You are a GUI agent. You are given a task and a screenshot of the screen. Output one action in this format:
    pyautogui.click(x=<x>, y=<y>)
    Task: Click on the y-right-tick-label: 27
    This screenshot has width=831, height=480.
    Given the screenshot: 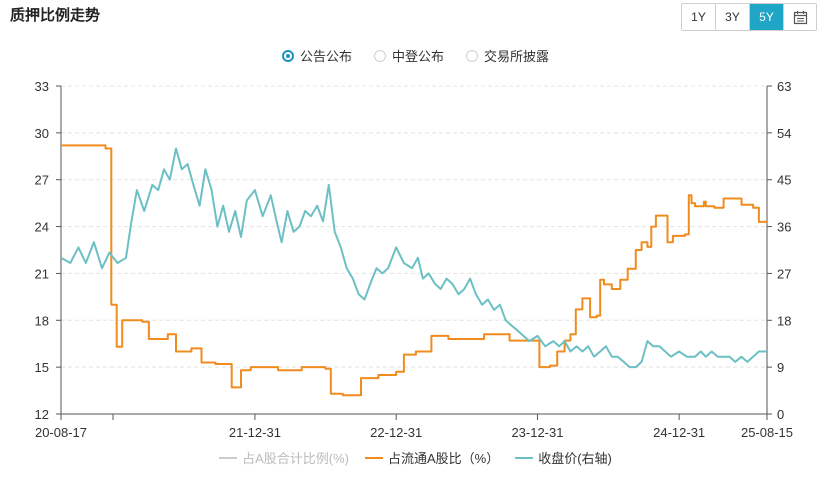 What is the action you would take?
    pyautogui.click(x=784, y=273)
    